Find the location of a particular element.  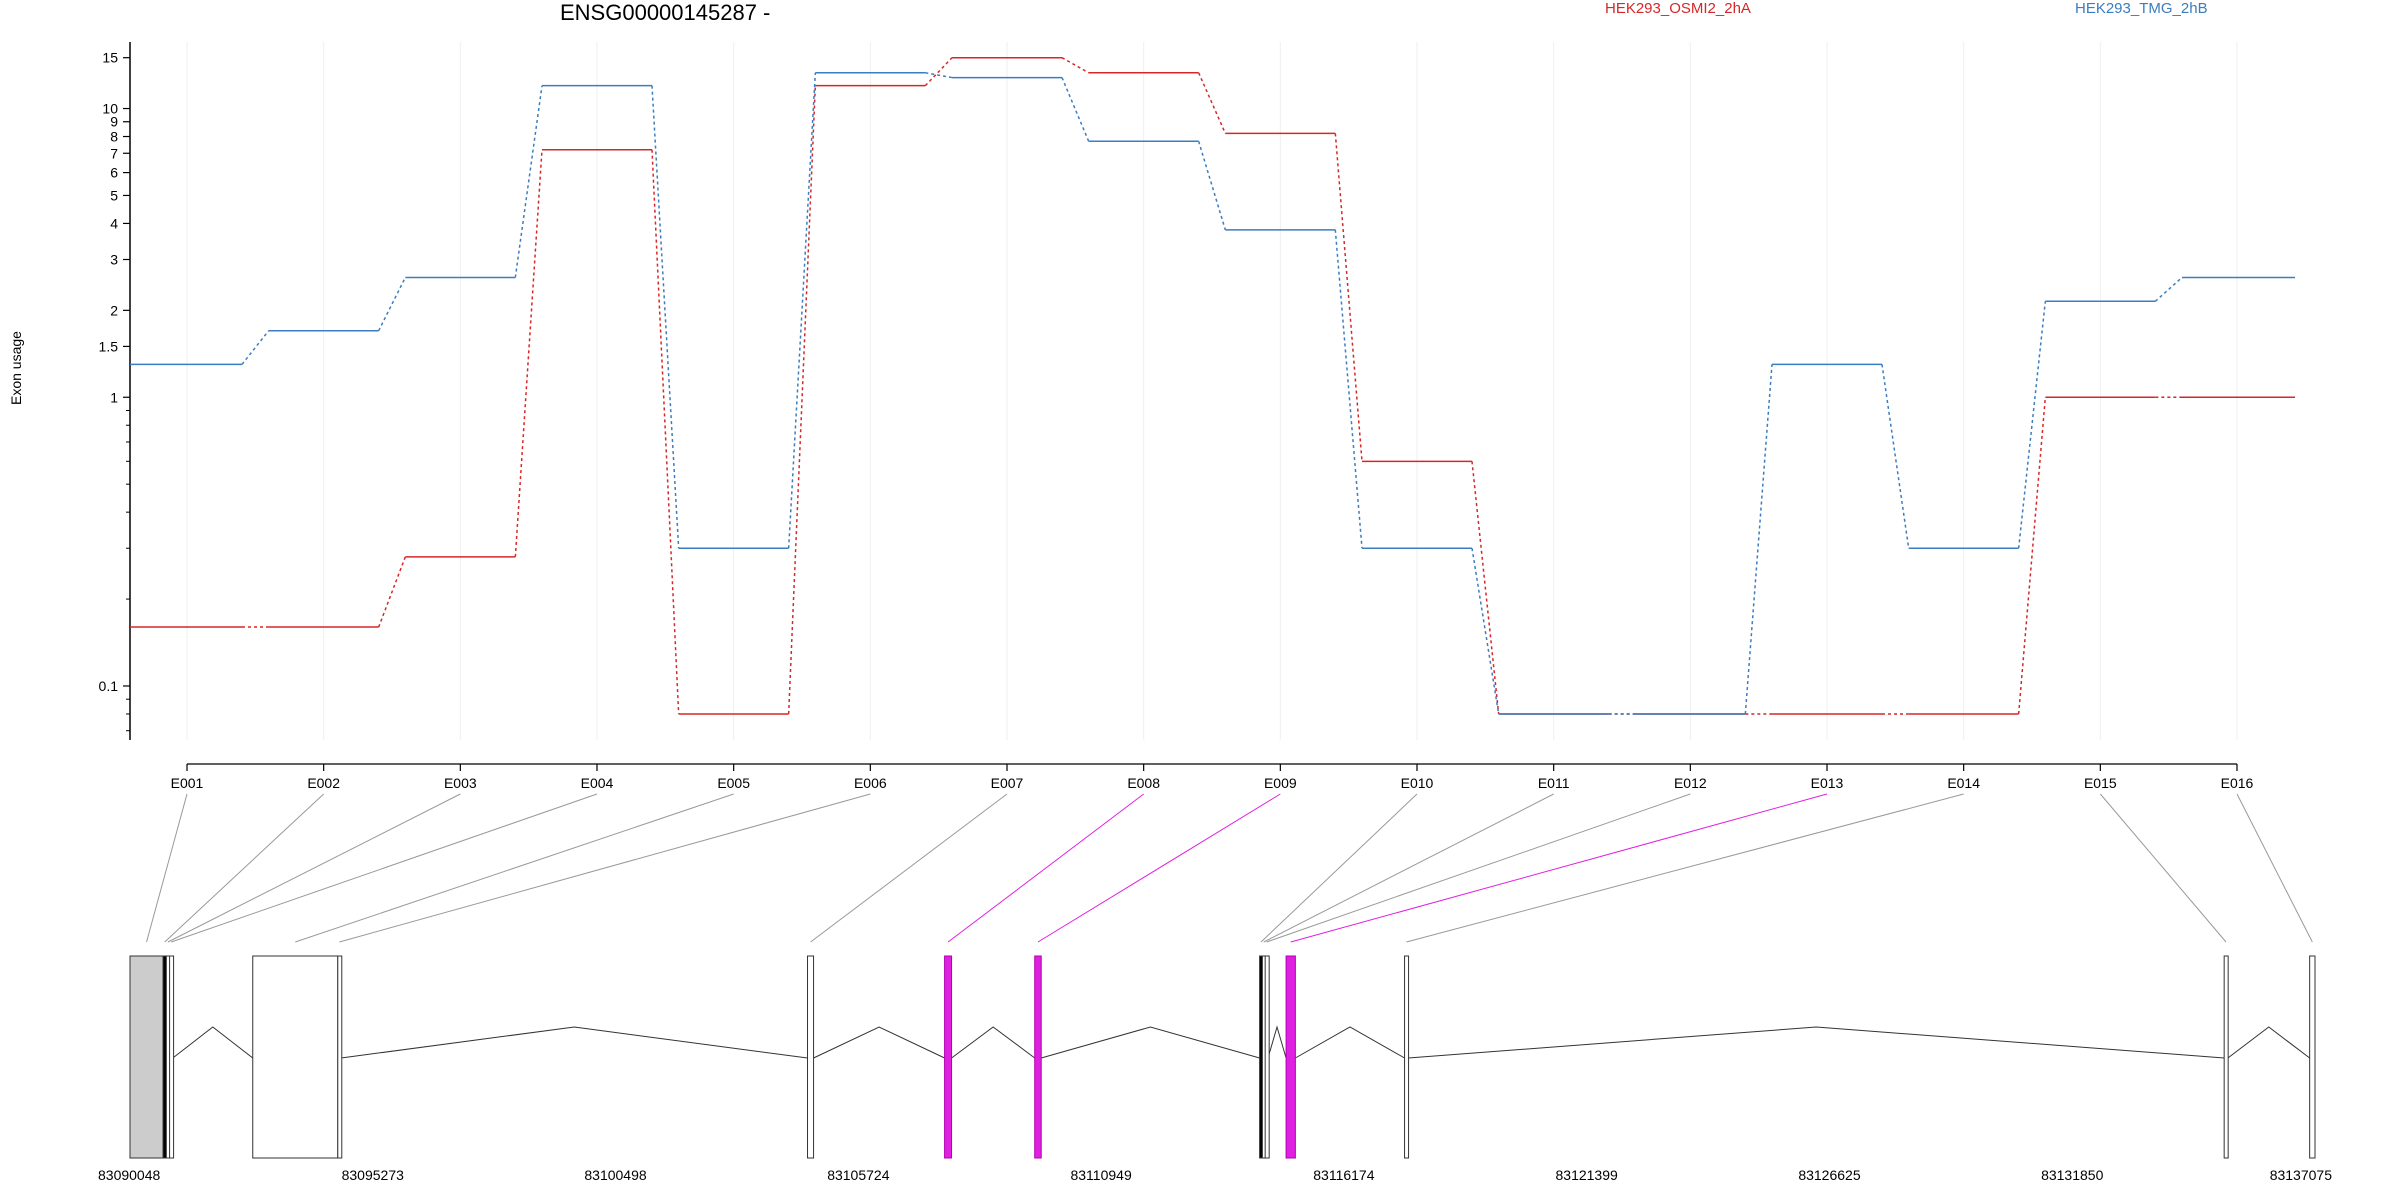

x-tick-label: E012 is located at coordinates (1690, 783).